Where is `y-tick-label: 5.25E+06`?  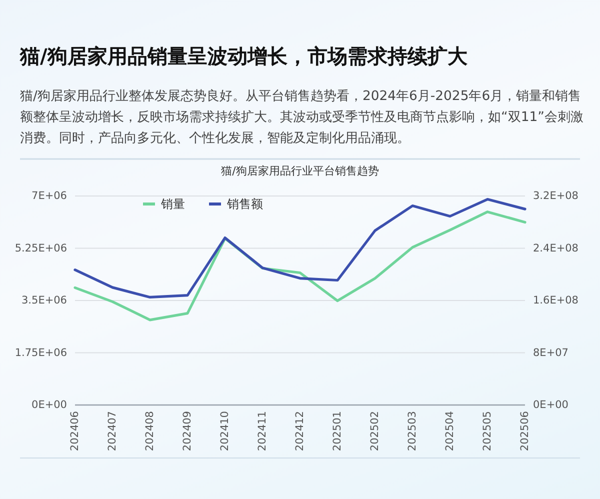 y-tick-label: 5.25E+06 is located at coordinates (41, 248).